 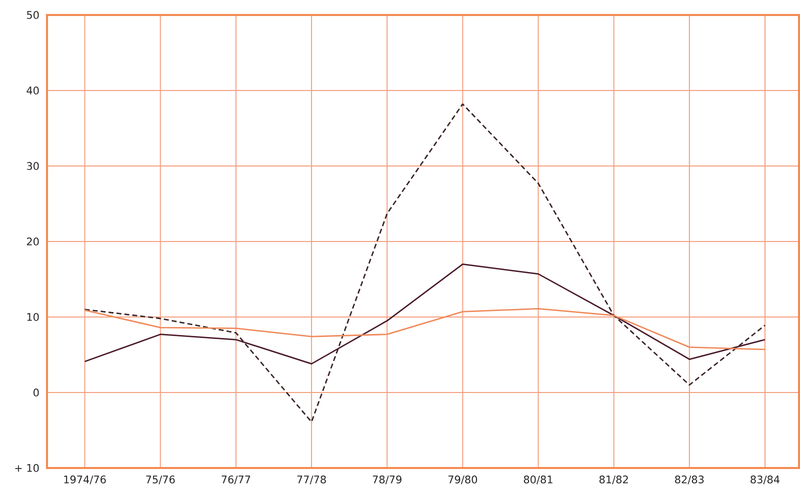 I want to click on x-tick-label: 77/78, so click(x=311, y=480).